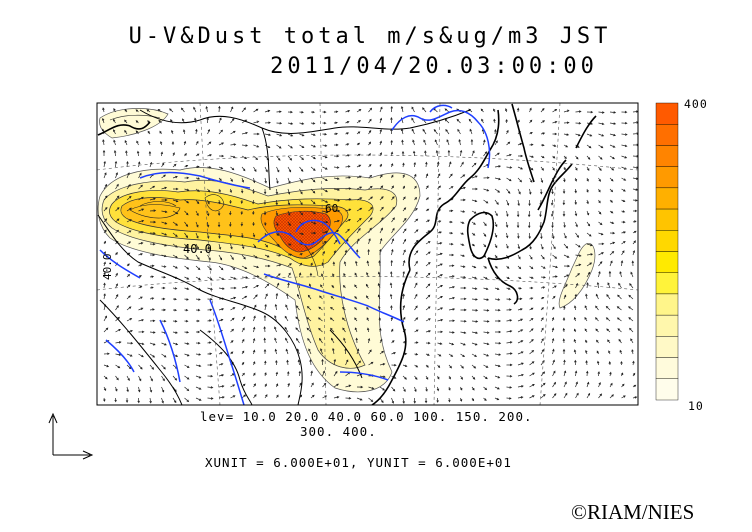 The height and width of the screenshot is (532, 752). I want to click on colorbar-max-label: 400, so click(696, 104).